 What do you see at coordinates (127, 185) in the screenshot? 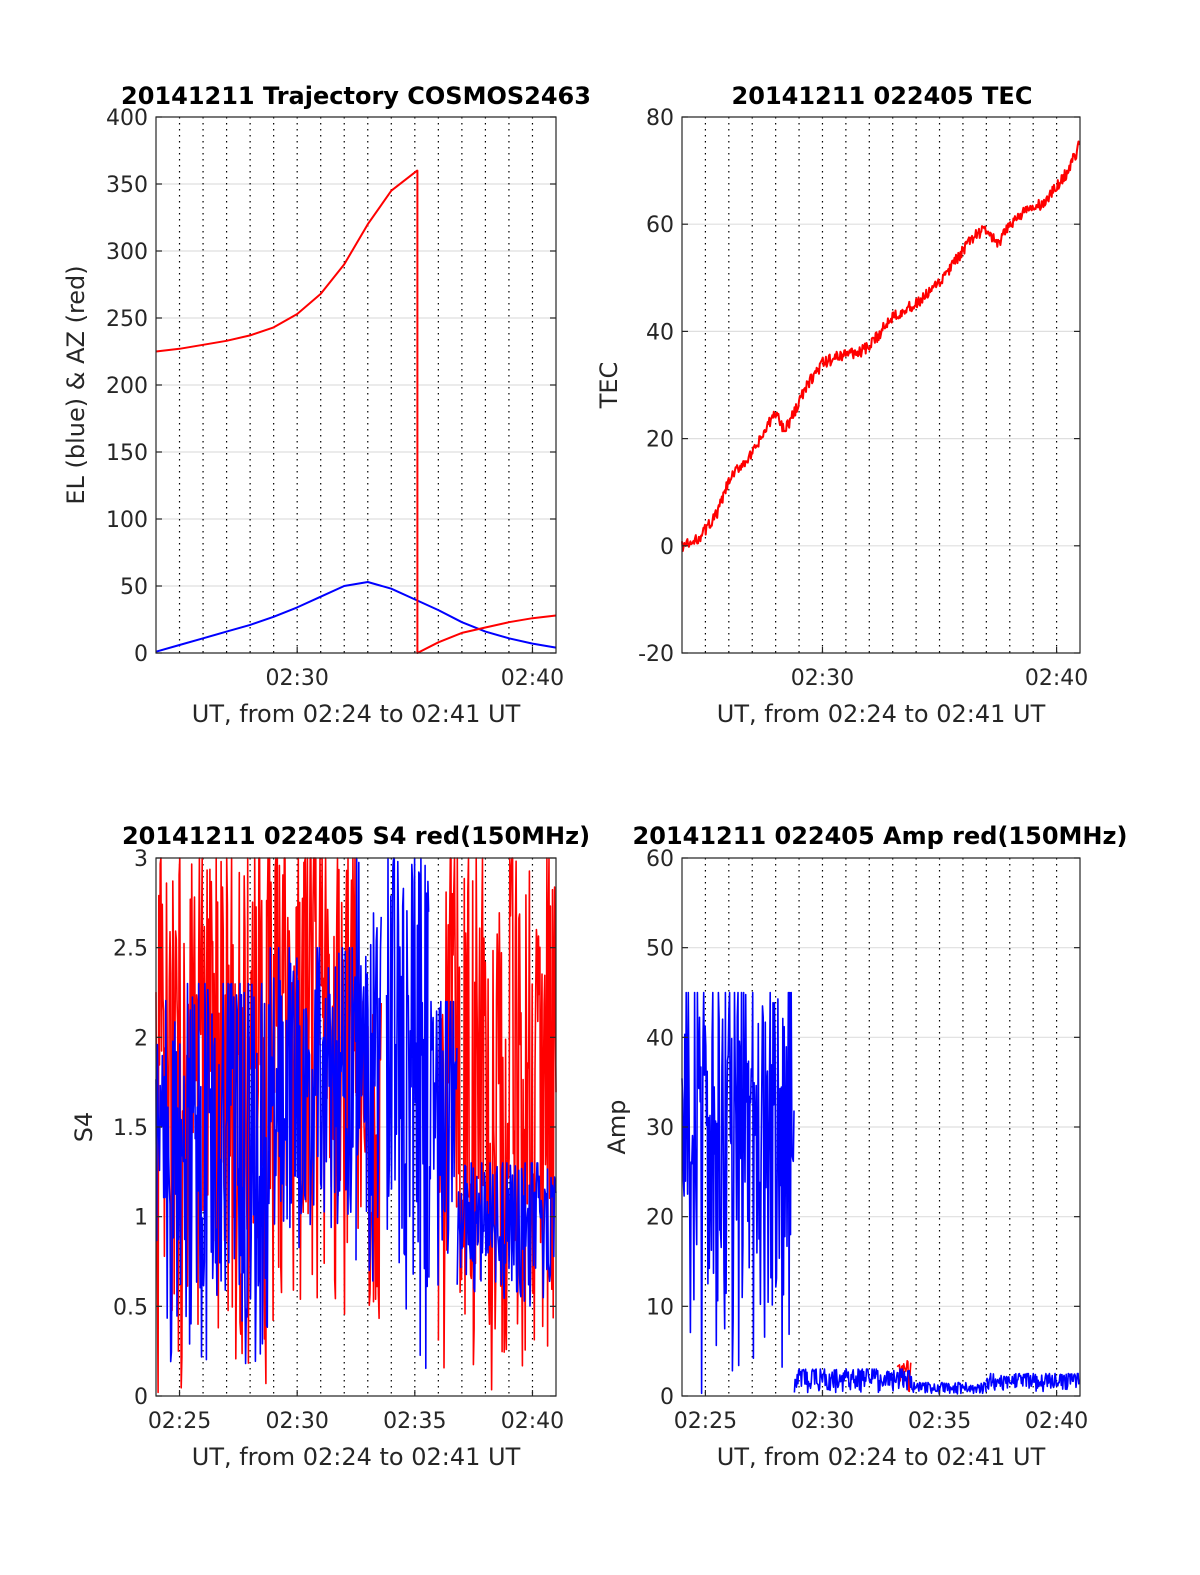
I see `y-tick-label: 350` at bounding box center [127, 185].